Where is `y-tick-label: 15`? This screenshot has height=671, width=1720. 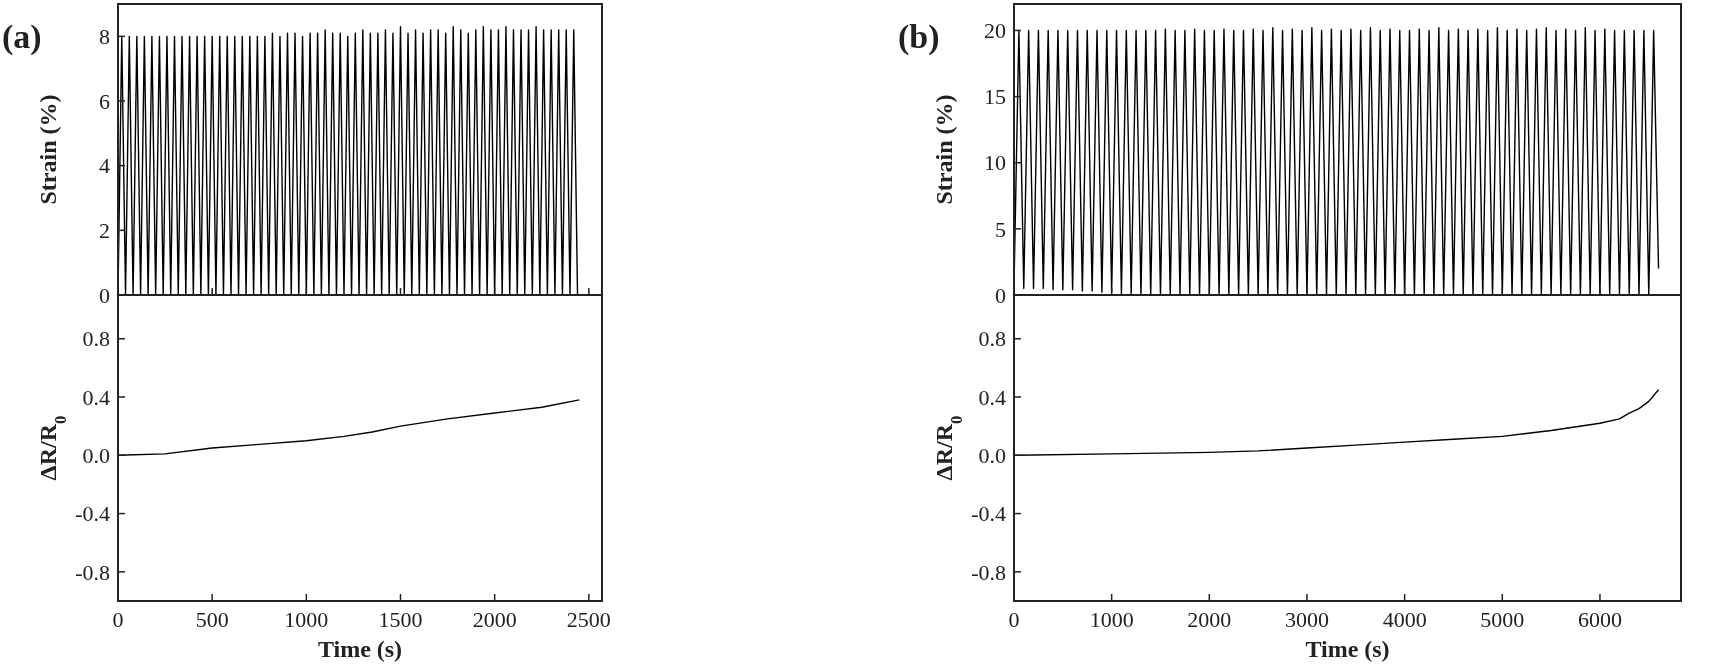
y-tick-label: 15 is located at coordinates (995, 97).